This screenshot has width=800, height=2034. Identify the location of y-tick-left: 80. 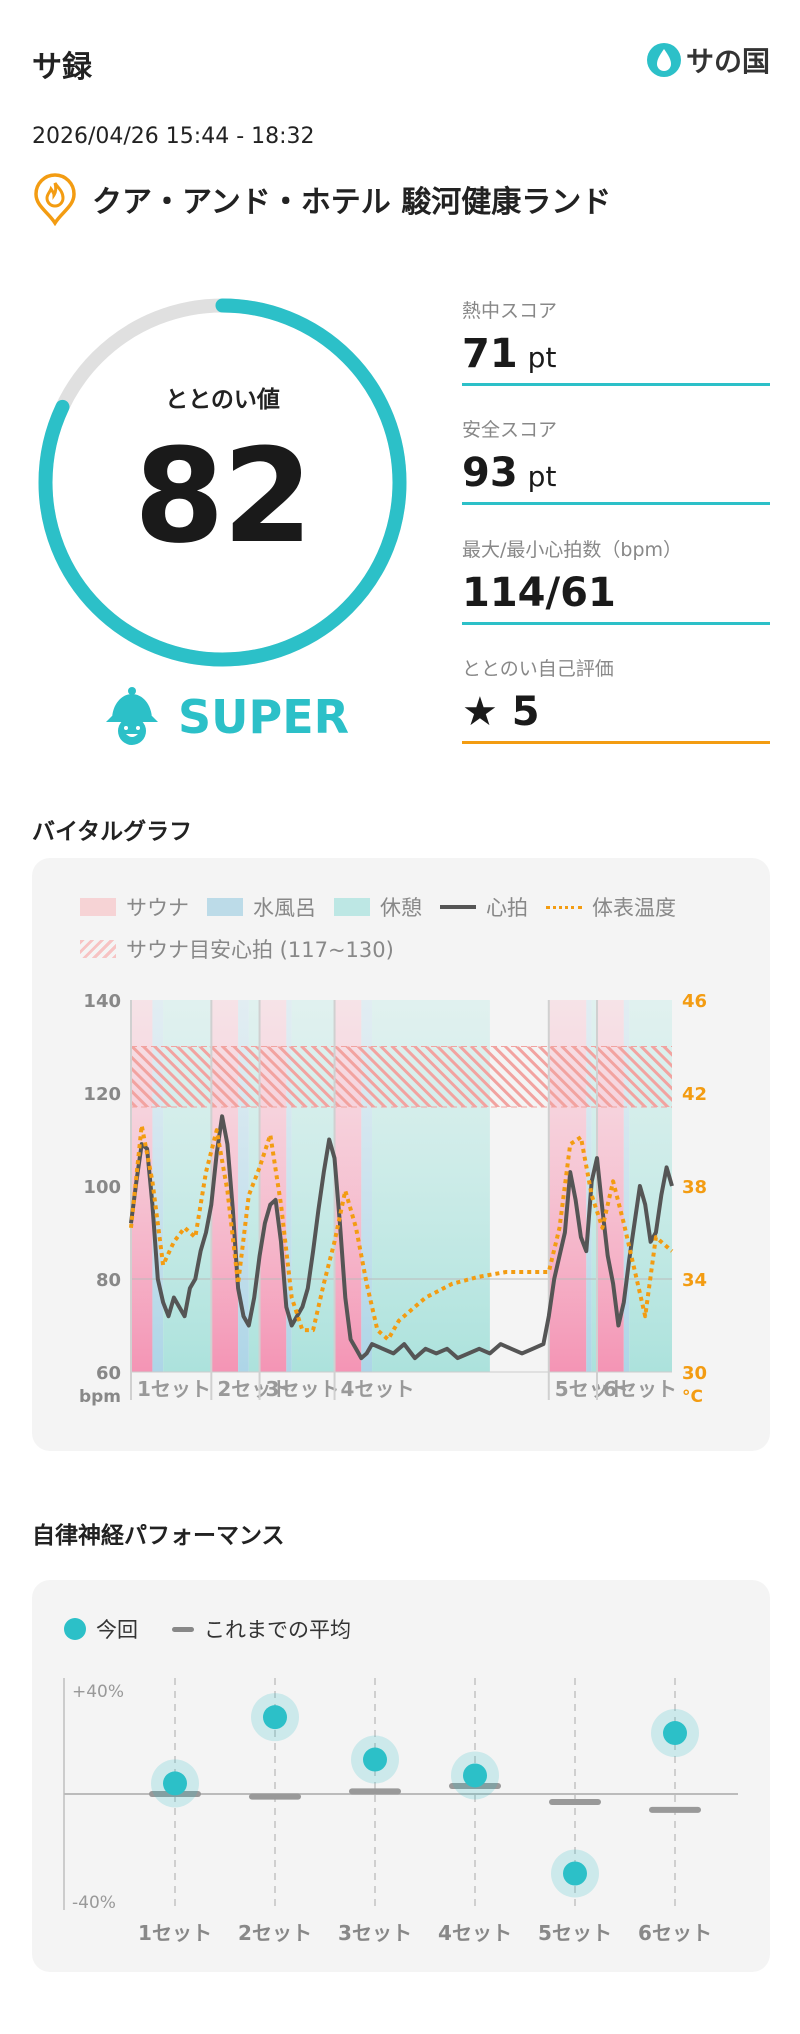
(108, 1280).